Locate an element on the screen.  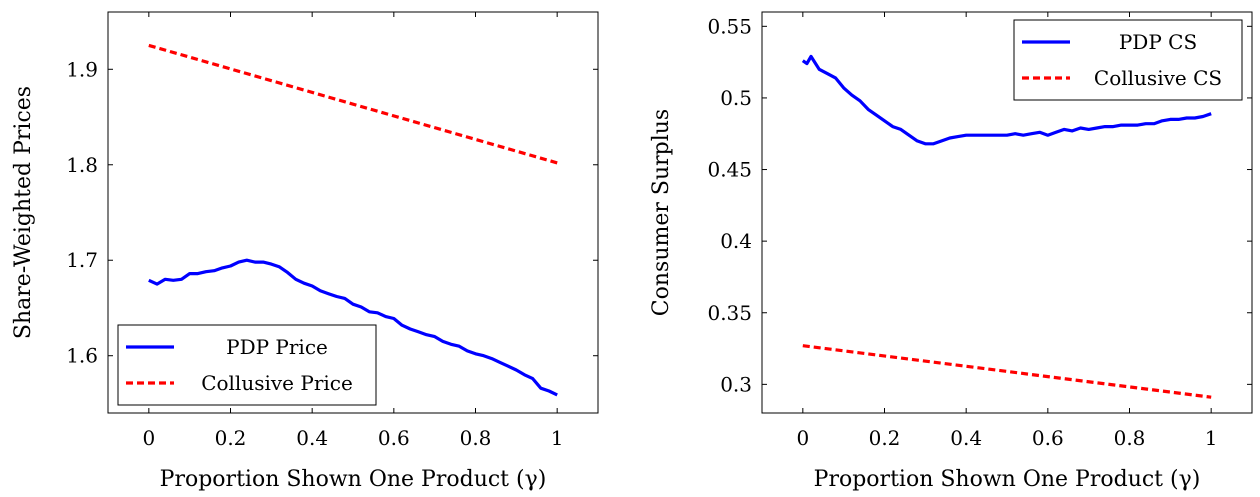
legend-label-1: PDP Price is located at coordinates (277, 347).